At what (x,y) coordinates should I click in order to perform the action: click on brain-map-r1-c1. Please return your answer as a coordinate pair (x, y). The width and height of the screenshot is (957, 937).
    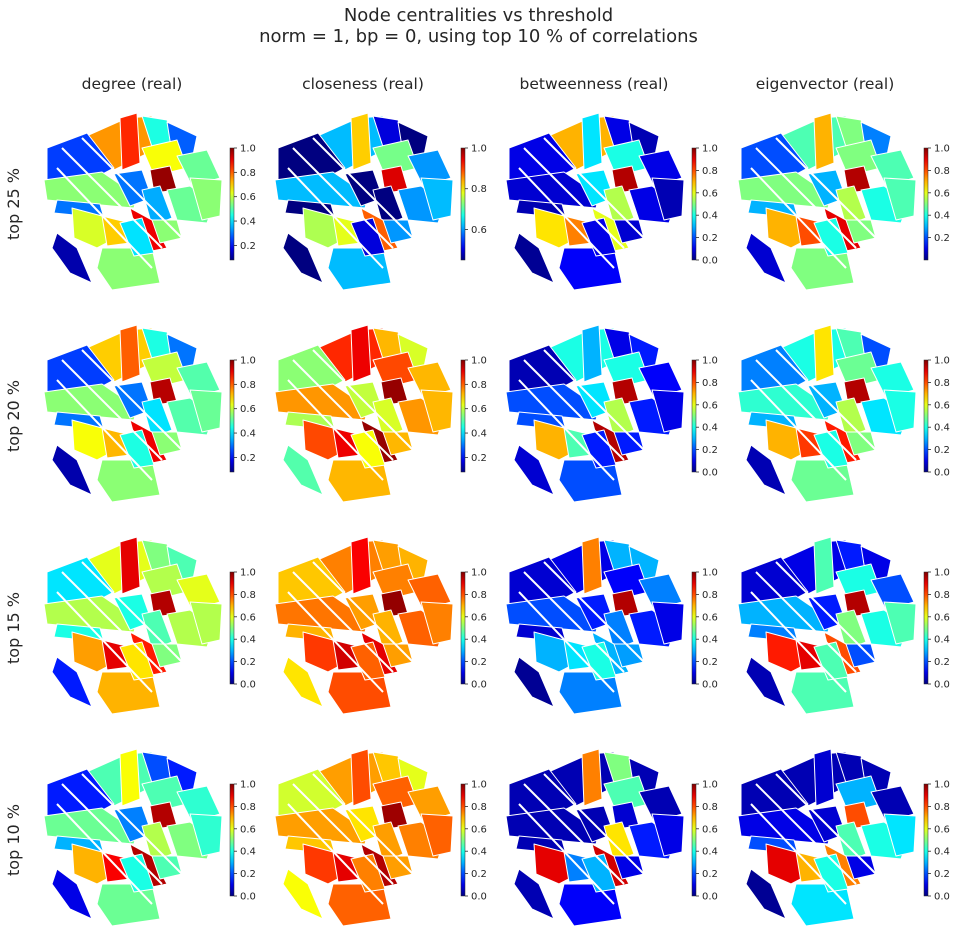
    Looking at the image, I should click on (133, 201).